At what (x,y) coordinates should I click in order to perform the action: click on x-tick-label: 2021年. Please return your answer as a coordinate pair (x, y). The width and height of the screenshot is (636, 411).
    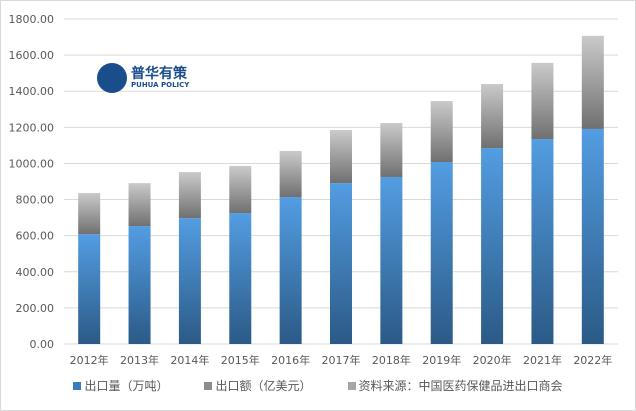
    Looking at the image, I should click on (542, 360).